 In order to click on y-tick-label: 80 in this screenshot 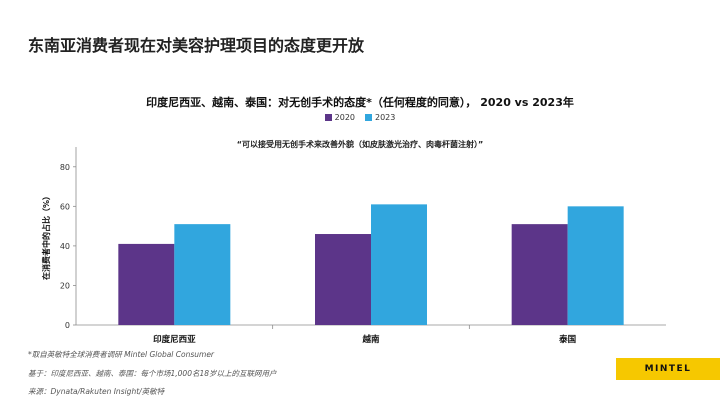, I will do `click(65, 167)`.